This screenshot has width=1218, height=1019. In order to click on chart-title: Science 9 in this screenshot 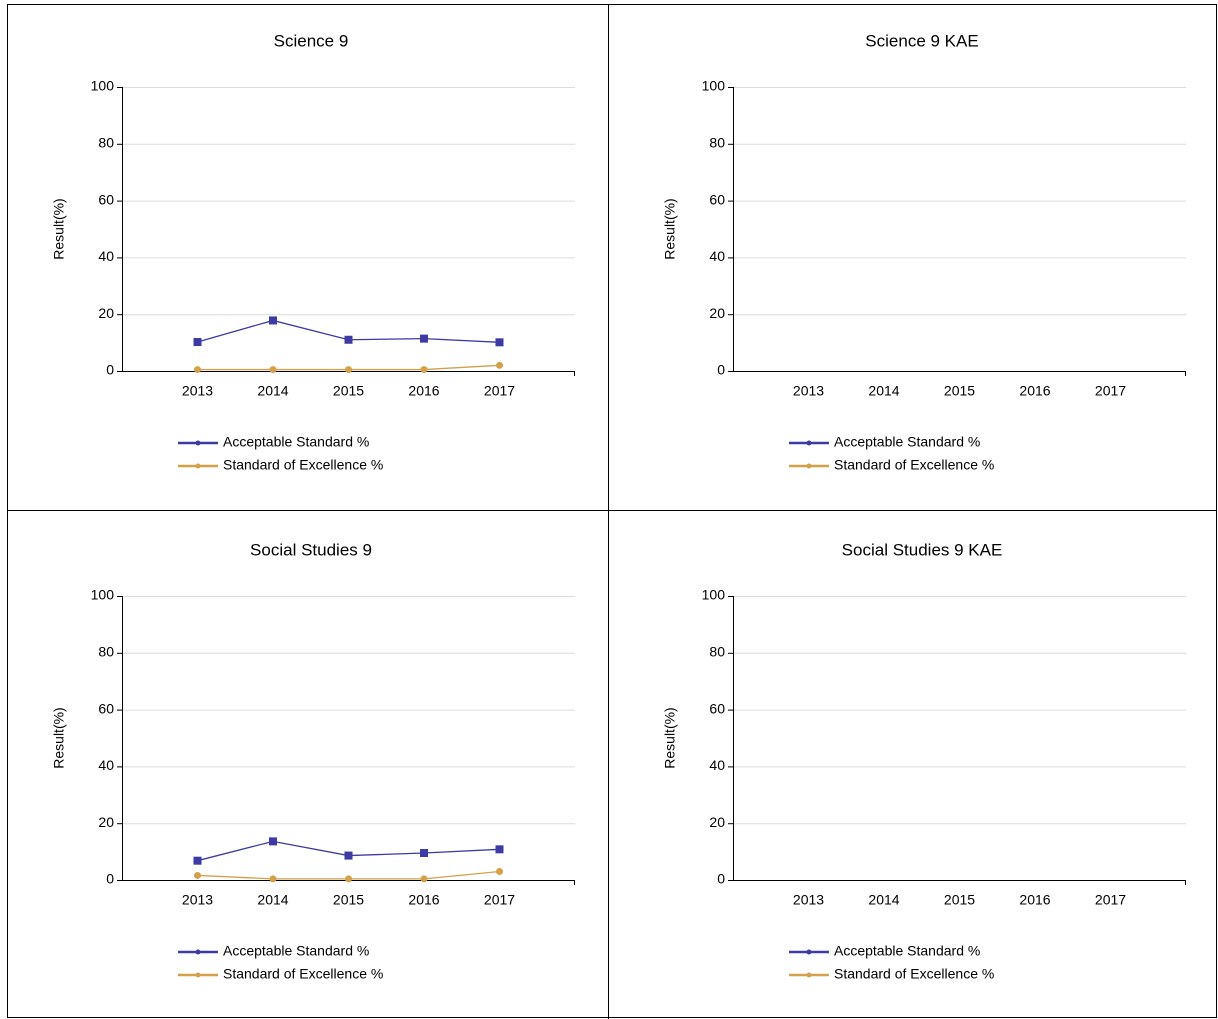, I will do `click(311, 40)`.